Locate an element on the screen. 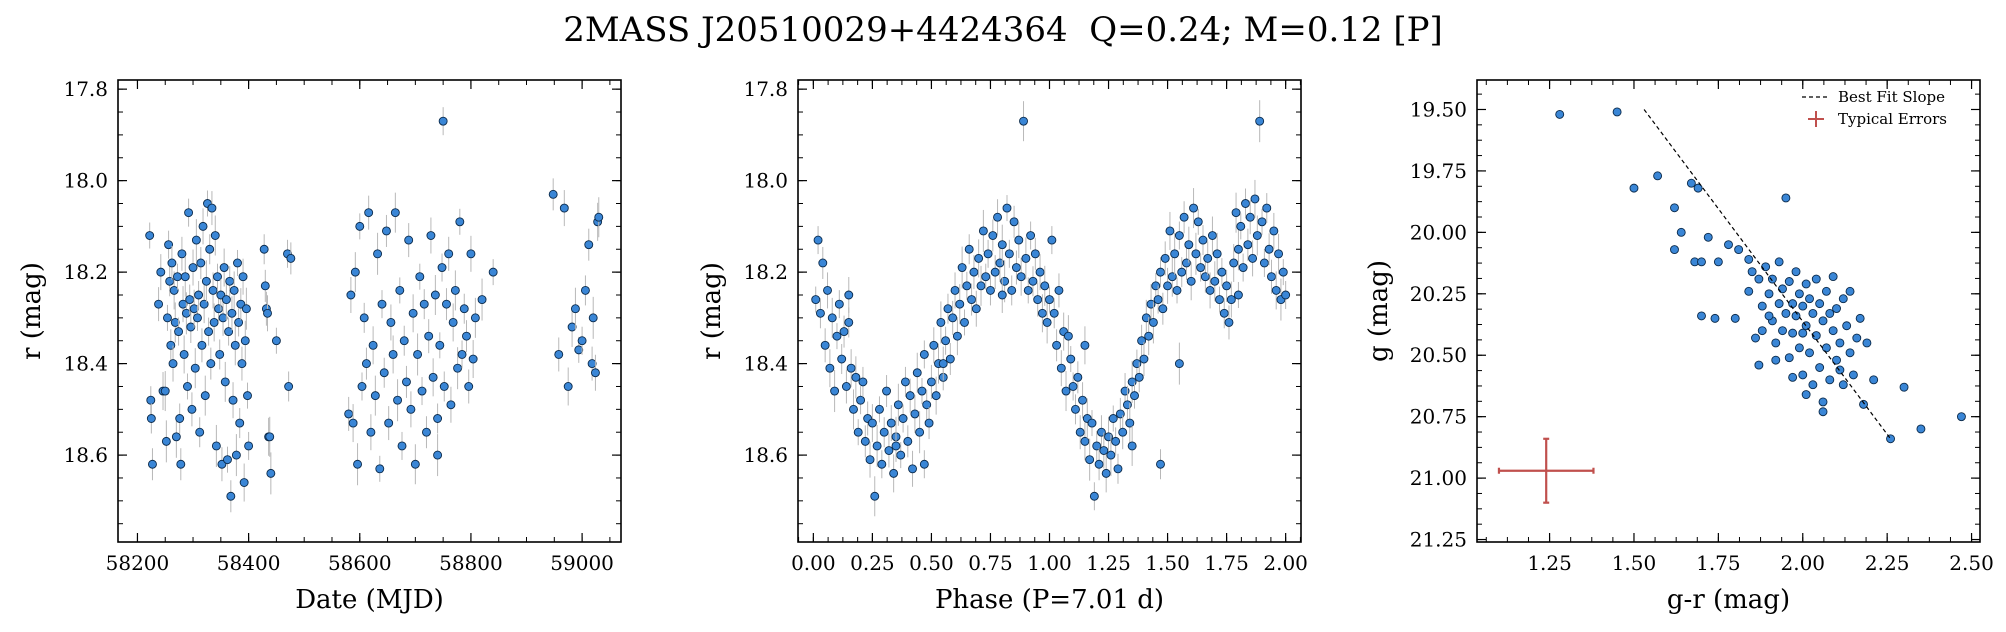 Image resolution: width=2006 pixels, height=632 pixels. x-tick-label: 58400 is located at coordinates (249, 563).